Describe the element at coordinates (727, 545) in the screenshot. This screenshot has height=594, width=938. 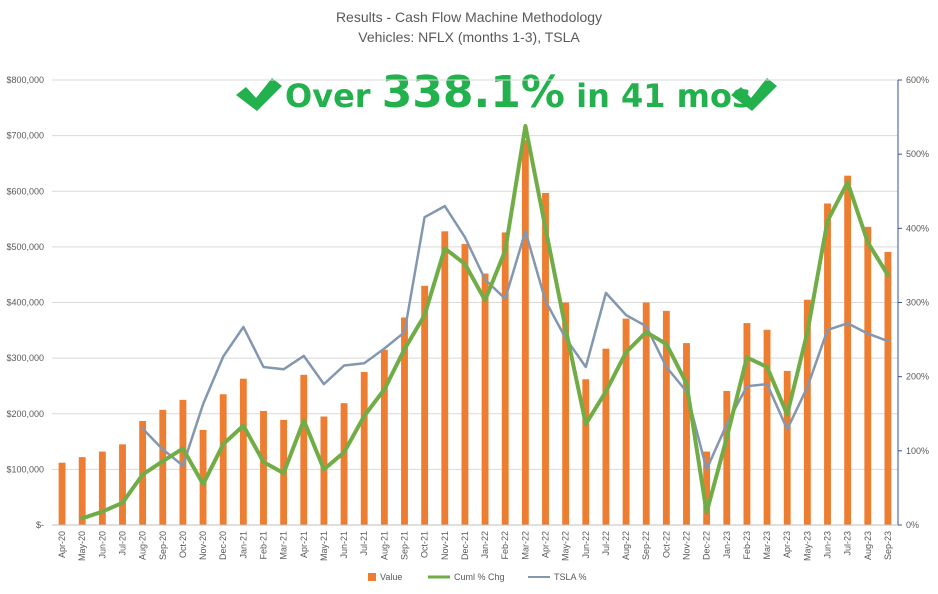
I see `x-tick-label: Jan-23` at that location.